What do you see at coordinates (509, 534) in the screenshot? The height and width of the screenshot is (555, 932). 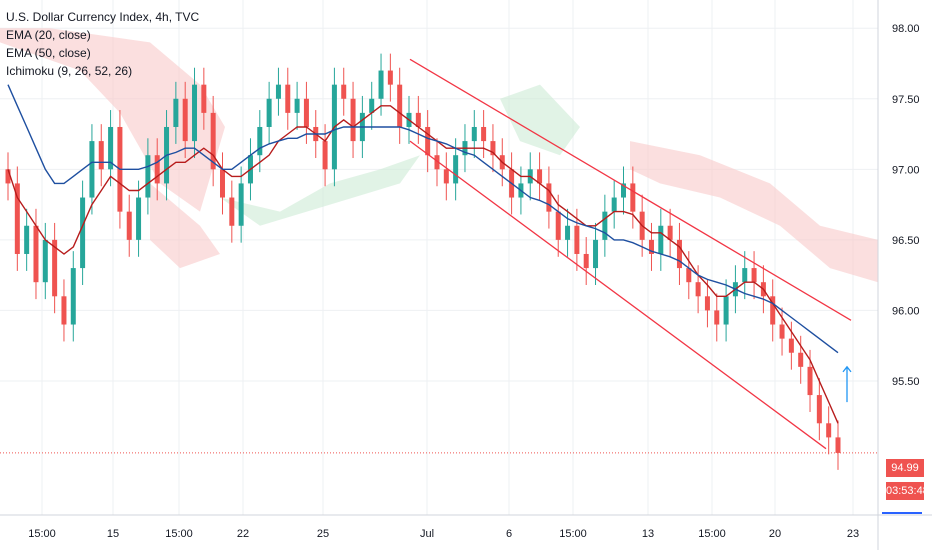 I see `x-tick-label: 6` at bounding box center [509, 534].